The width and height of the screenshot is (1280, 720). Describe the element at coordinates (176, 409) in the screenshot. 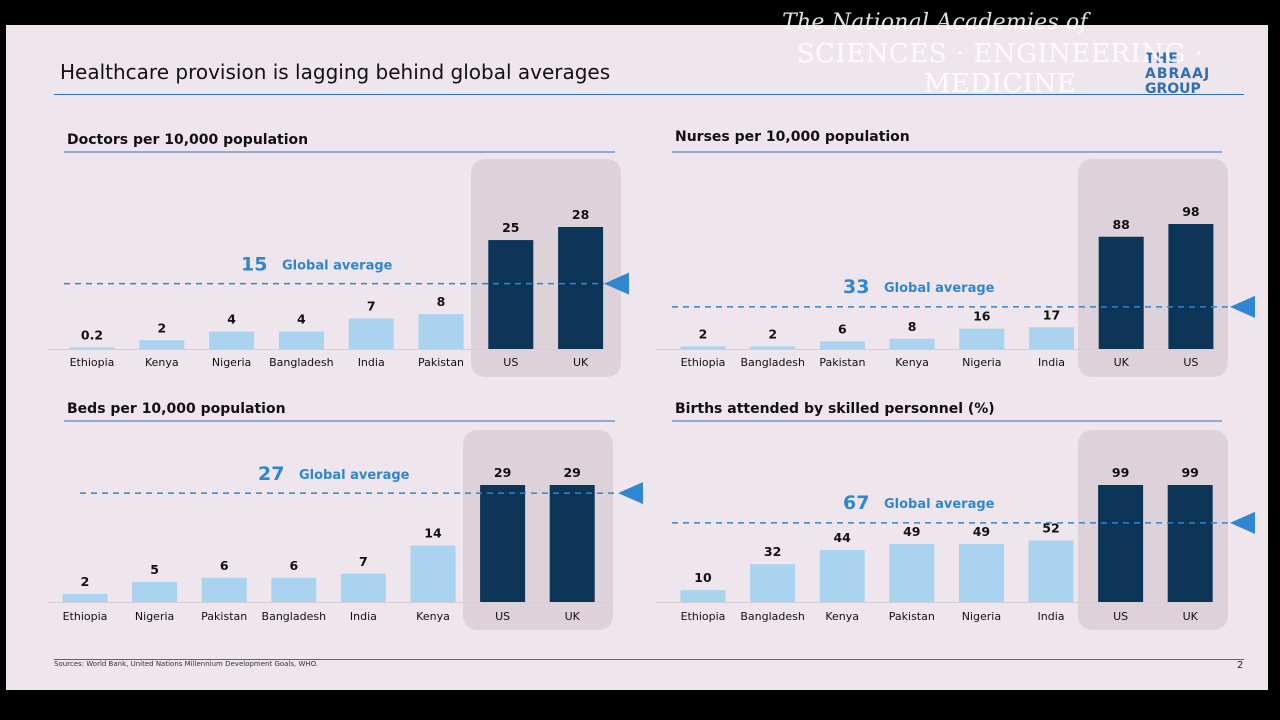

I see `chart-title: Beds per 10,000 population` at that location.